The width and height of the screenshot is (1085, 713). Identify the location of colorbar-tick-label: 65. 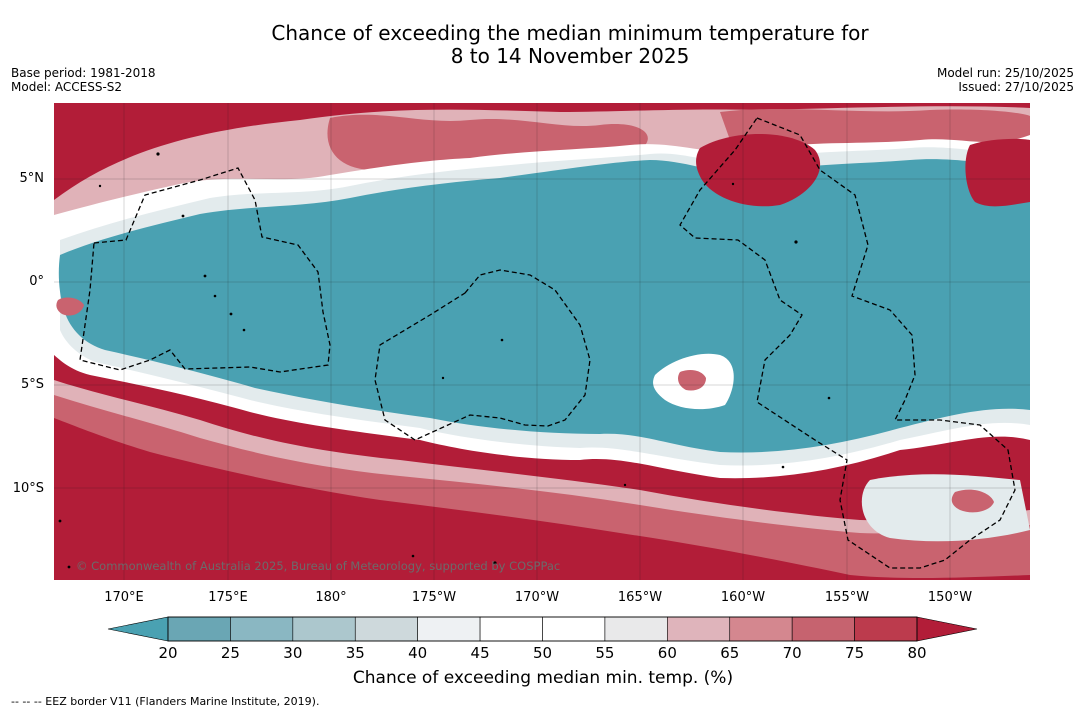
(730, 653).